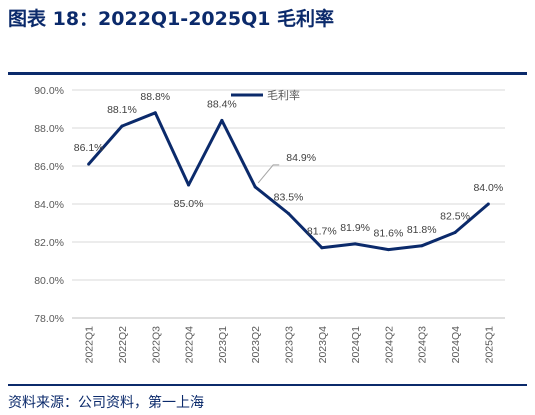 The image size is (535, 415). Describe the element at coordinates (222, 104) in the screenshot. I see `data-label: 88.4%` at that location.